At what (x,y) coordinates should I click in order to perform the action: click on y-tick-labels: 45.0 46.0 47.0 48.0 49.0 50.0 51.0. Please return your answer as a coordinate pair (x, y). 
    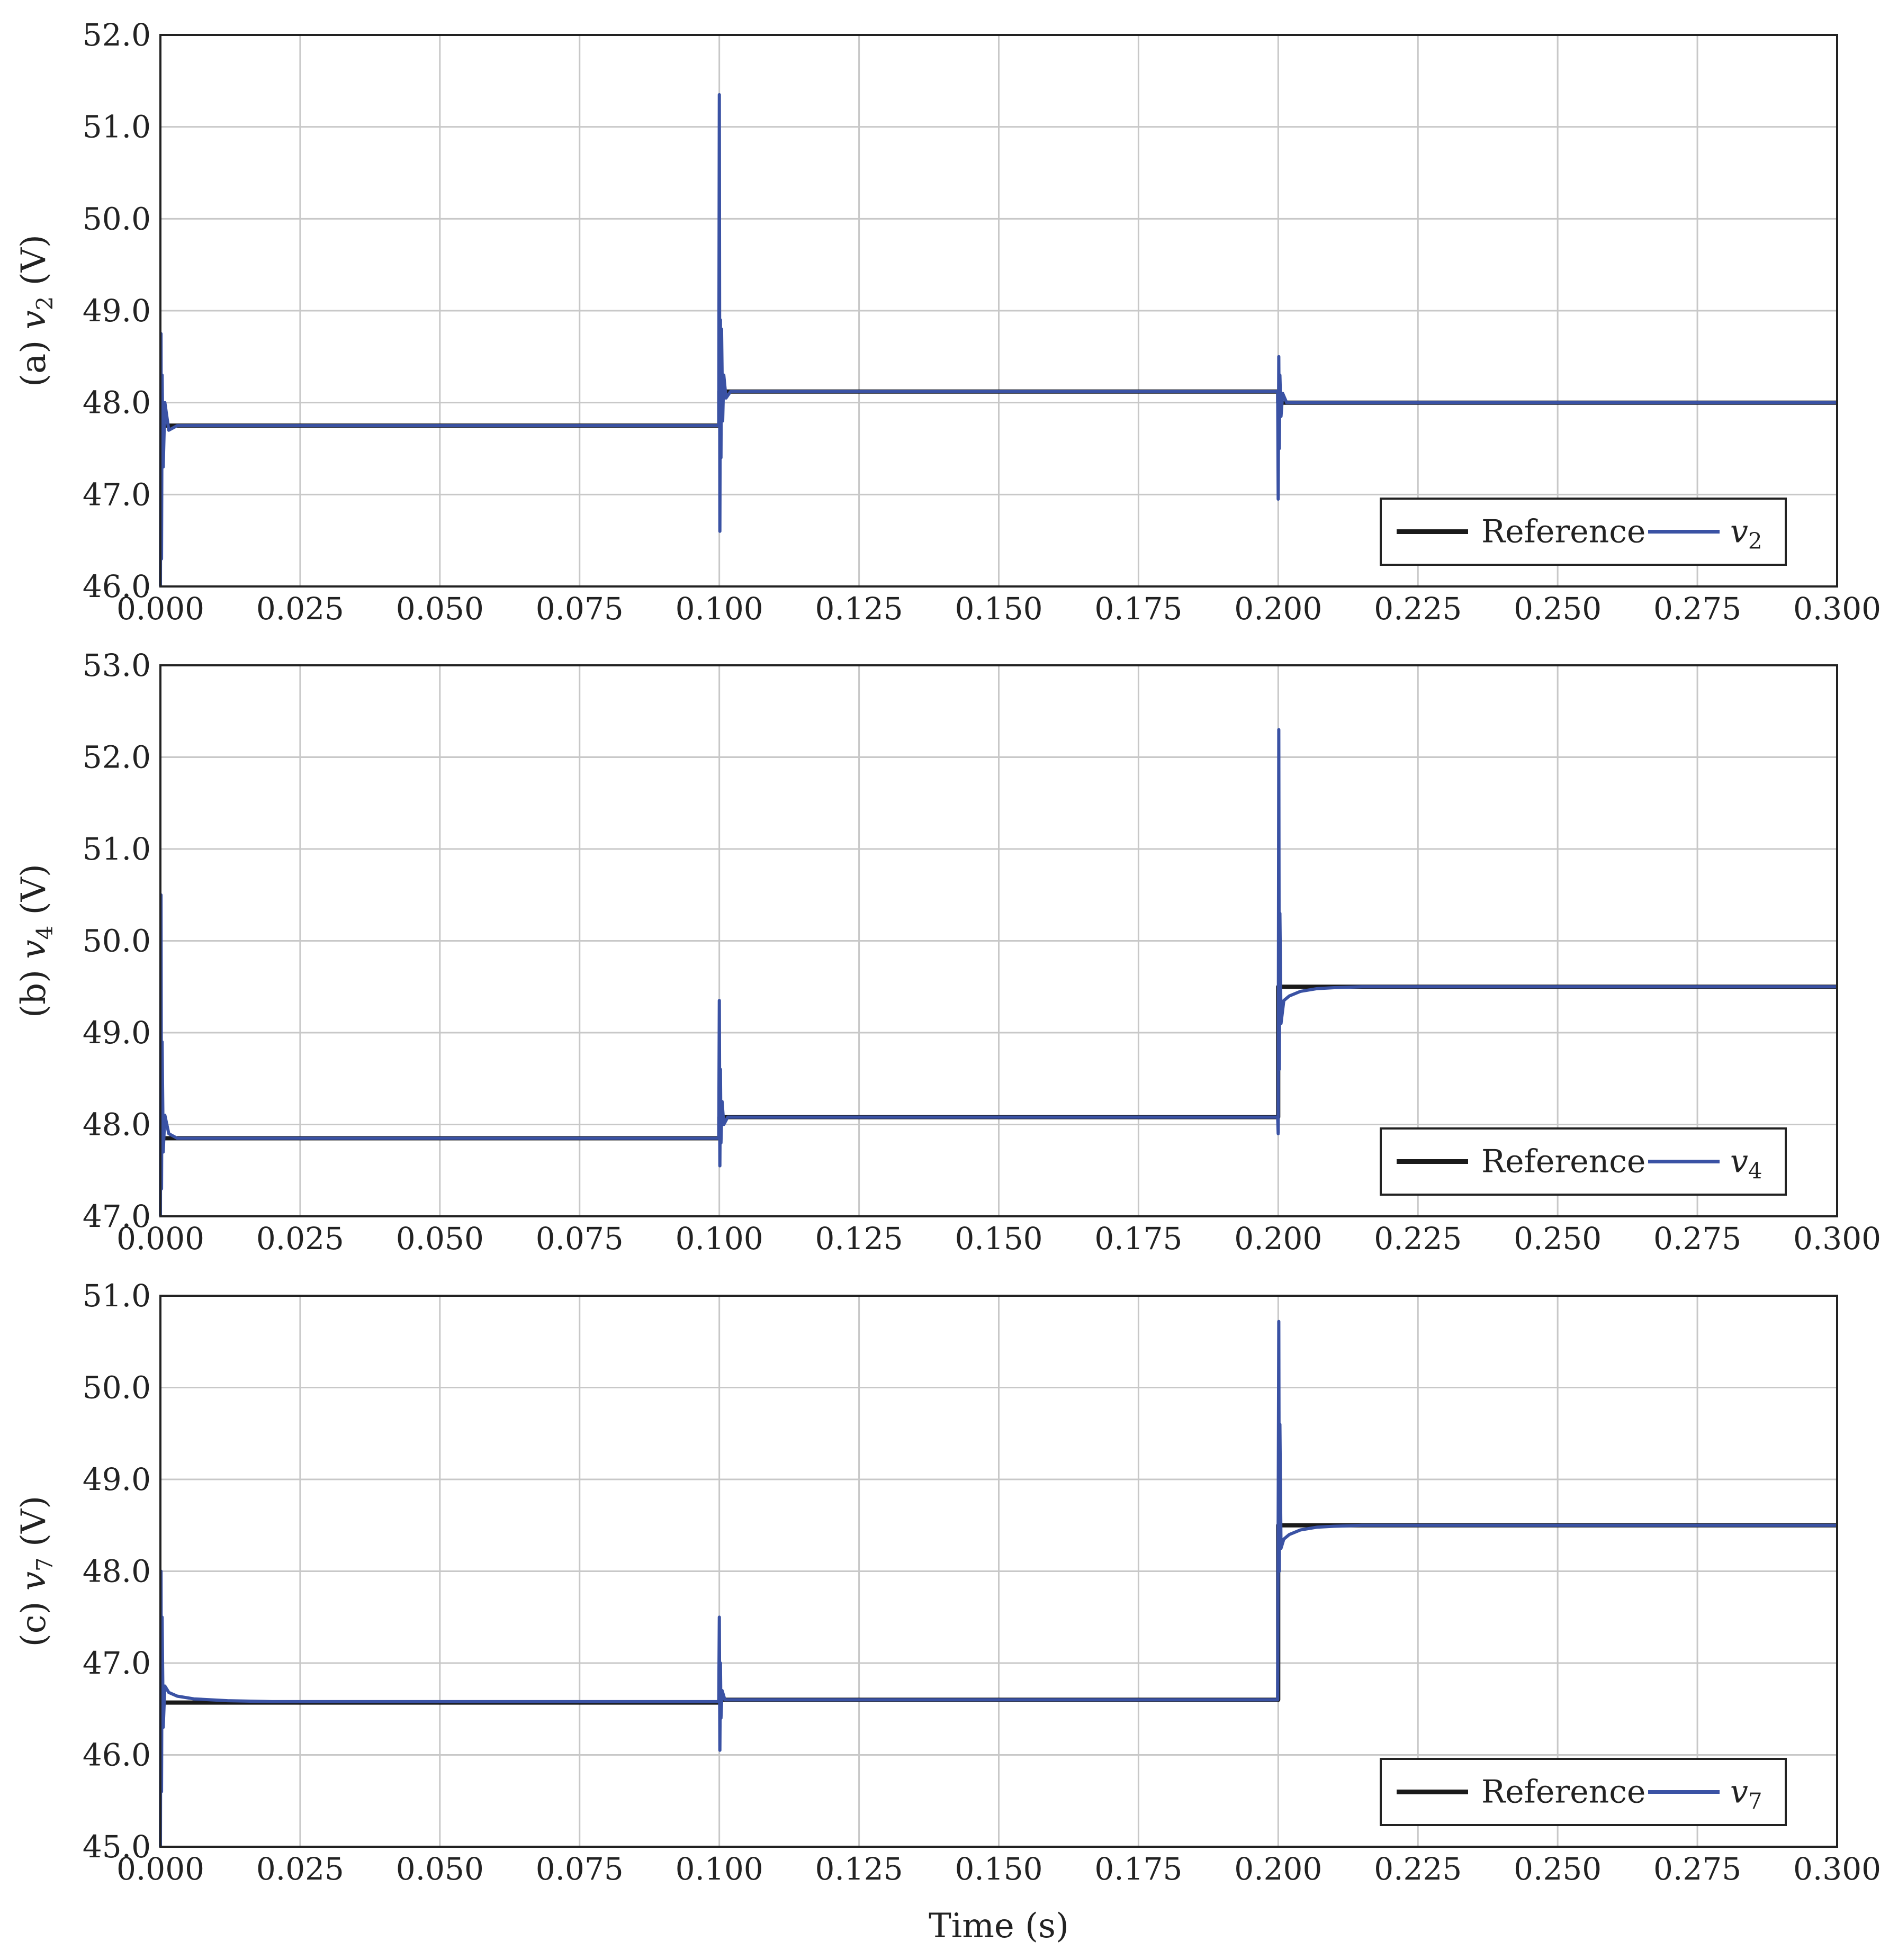
    Looking at the image, I should click on (117, 1571).